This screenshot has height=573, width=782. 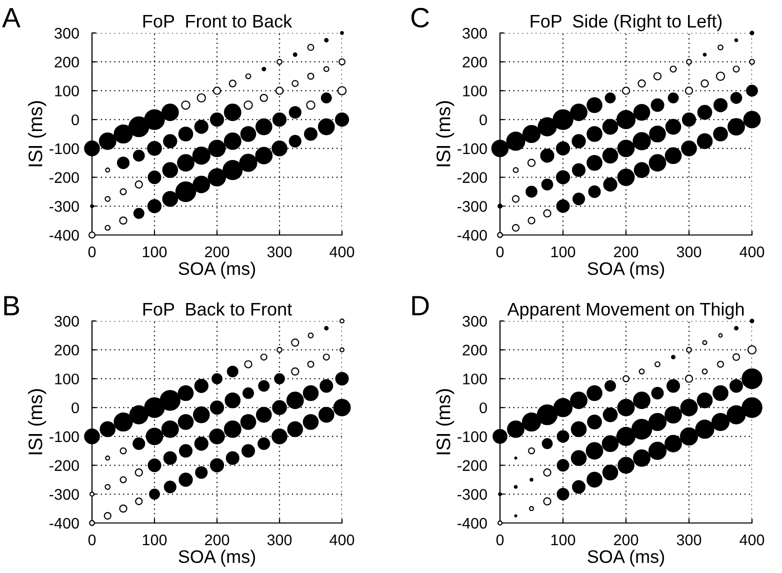 What do you see at coordinates (217, 21) in the screenshot?
I see `chart-title: FoP Front to Back` at bounding box center [217, 21].